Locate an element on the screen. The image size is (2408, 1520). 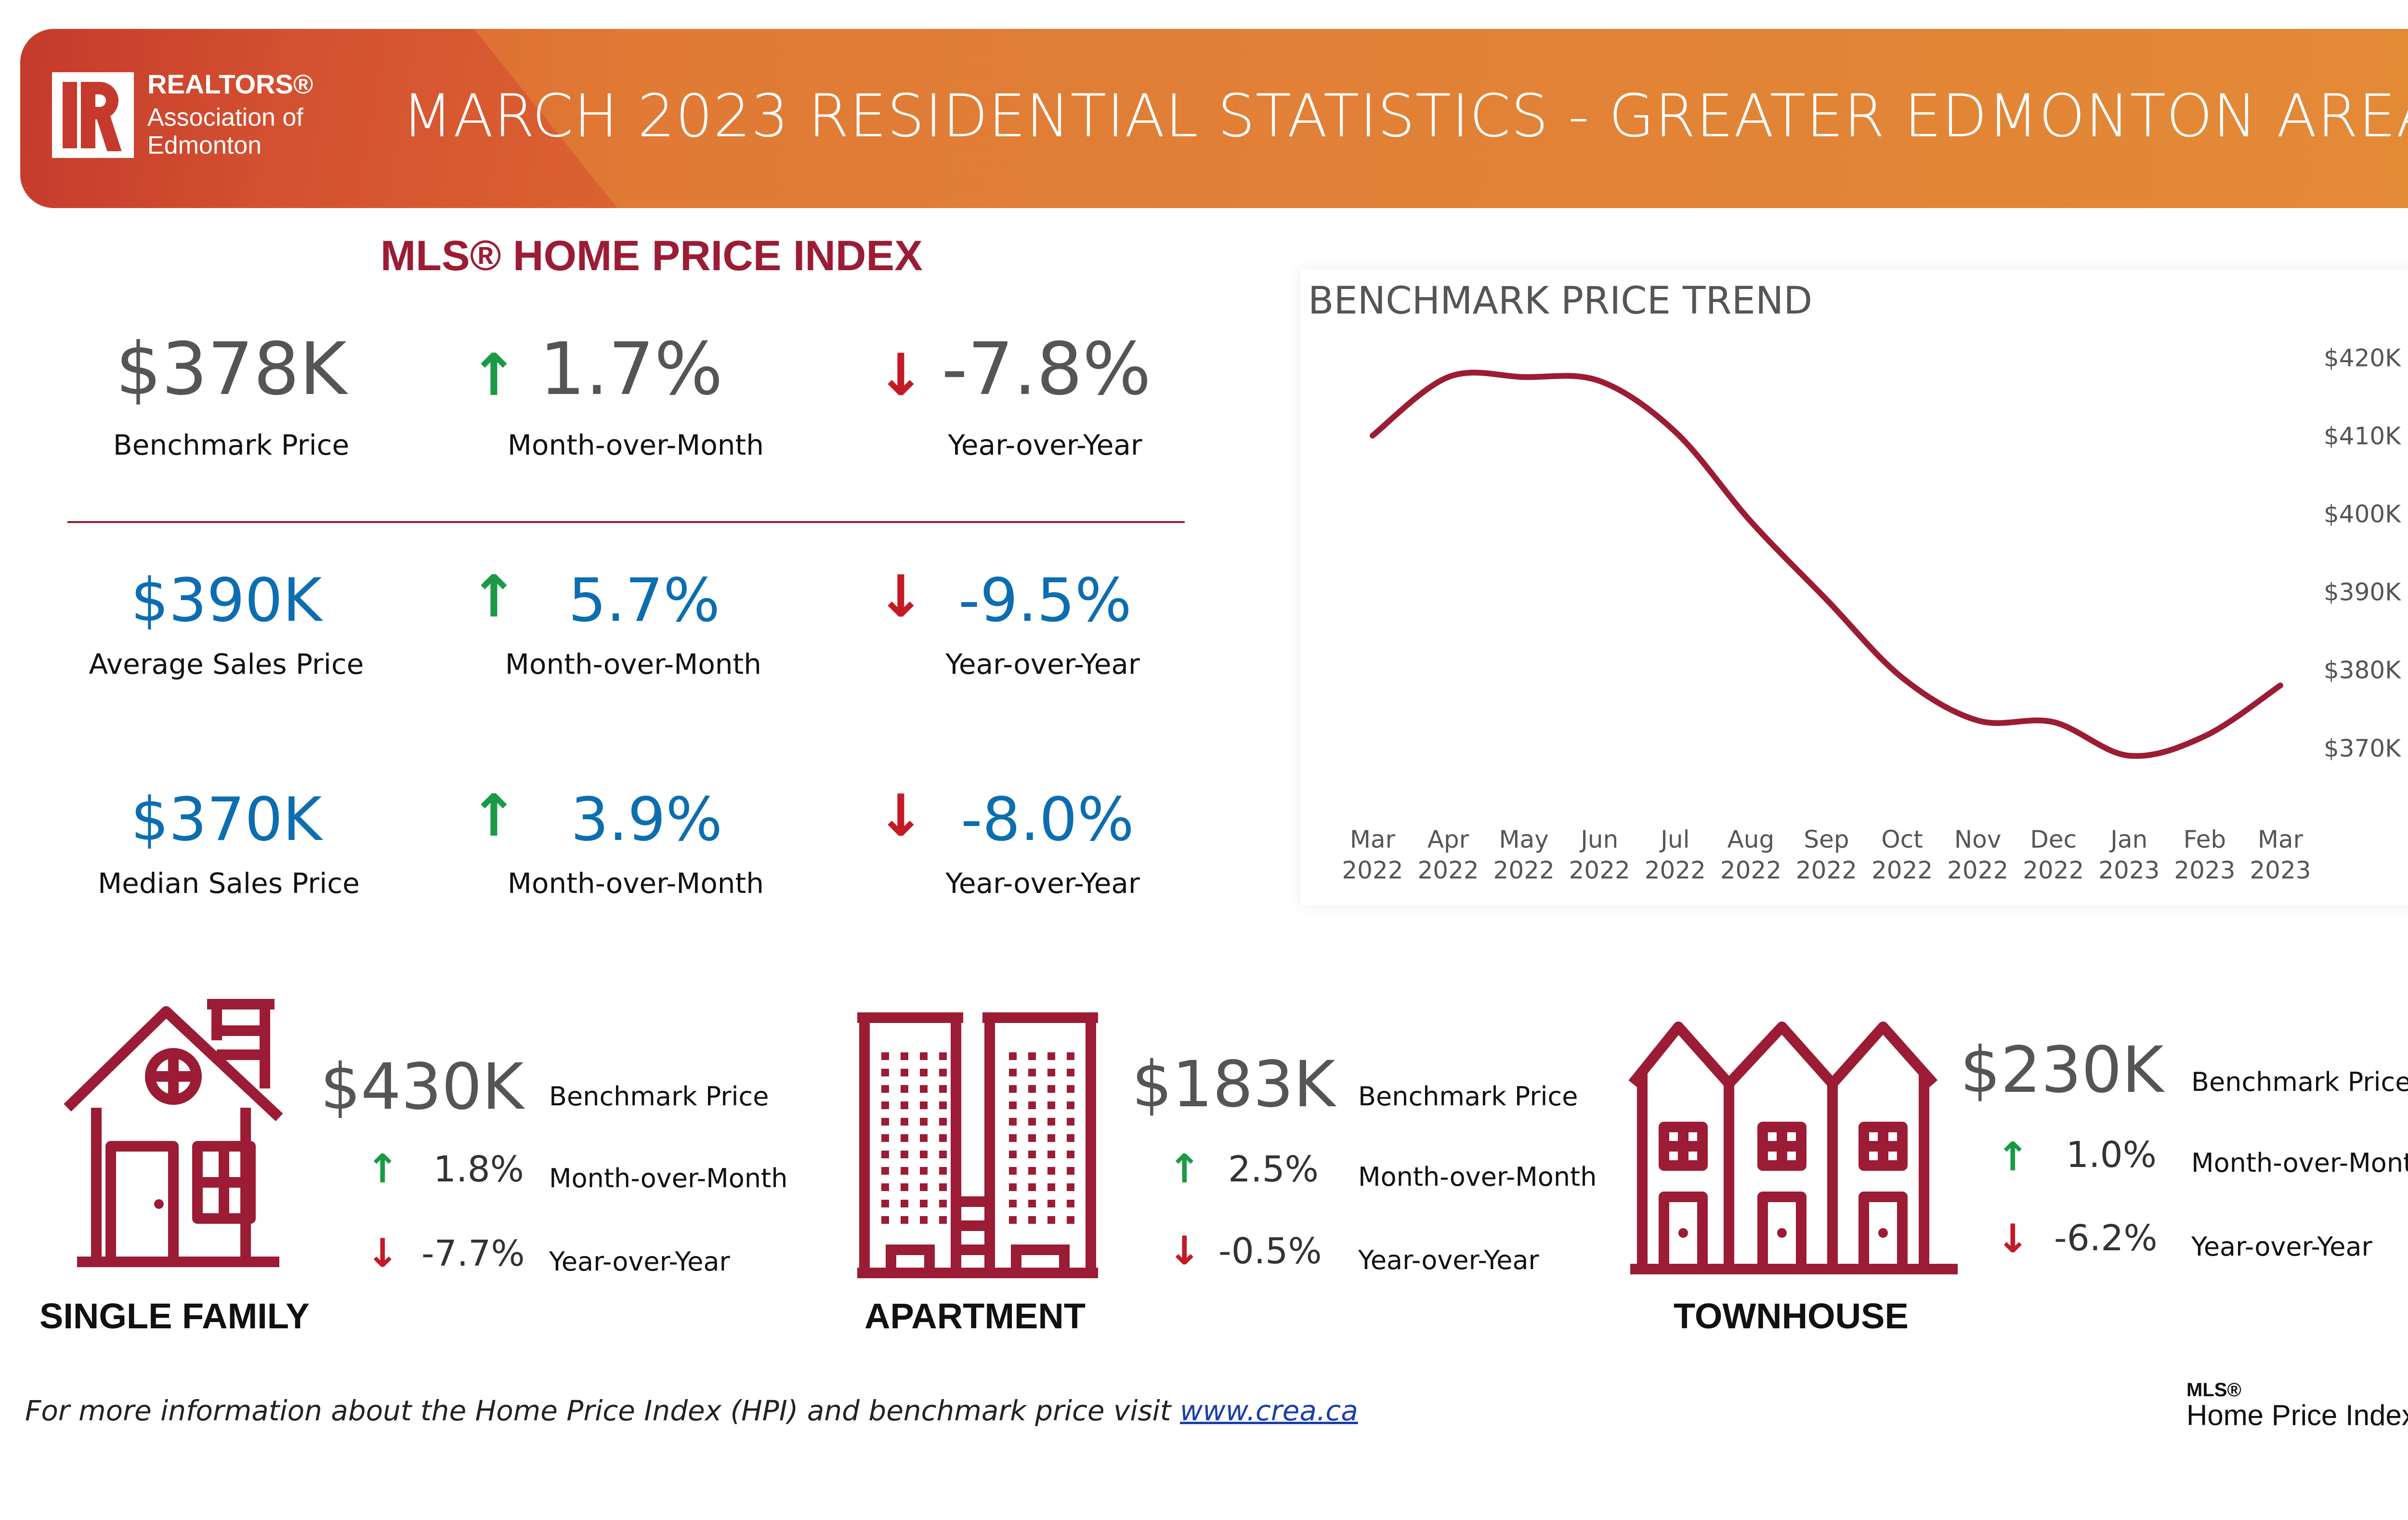
hpi-logo-line1: MLS® is located at coordinates (2213, 1390).